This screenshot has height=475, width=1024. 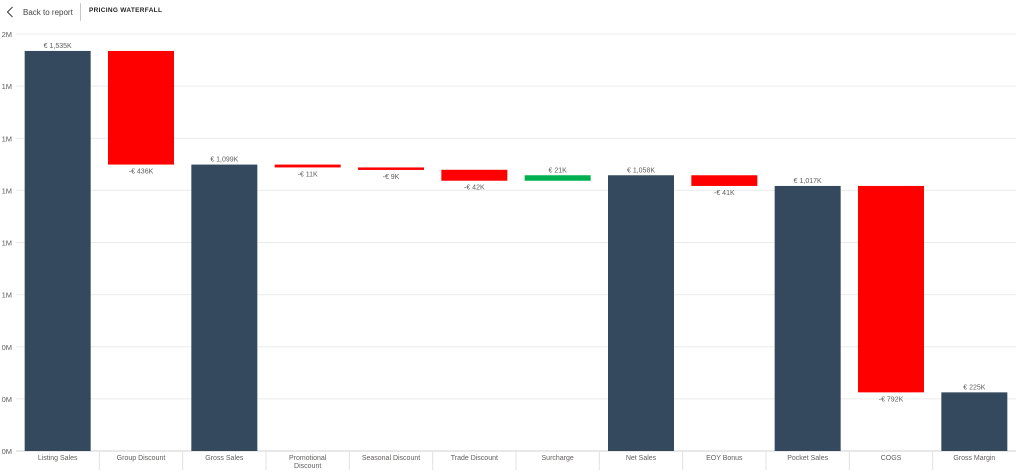 What do you see at coordinates (58, 458) in the screenshot?
I see `x-tick-label: Listing Sales` at bounding box center [58, 458].